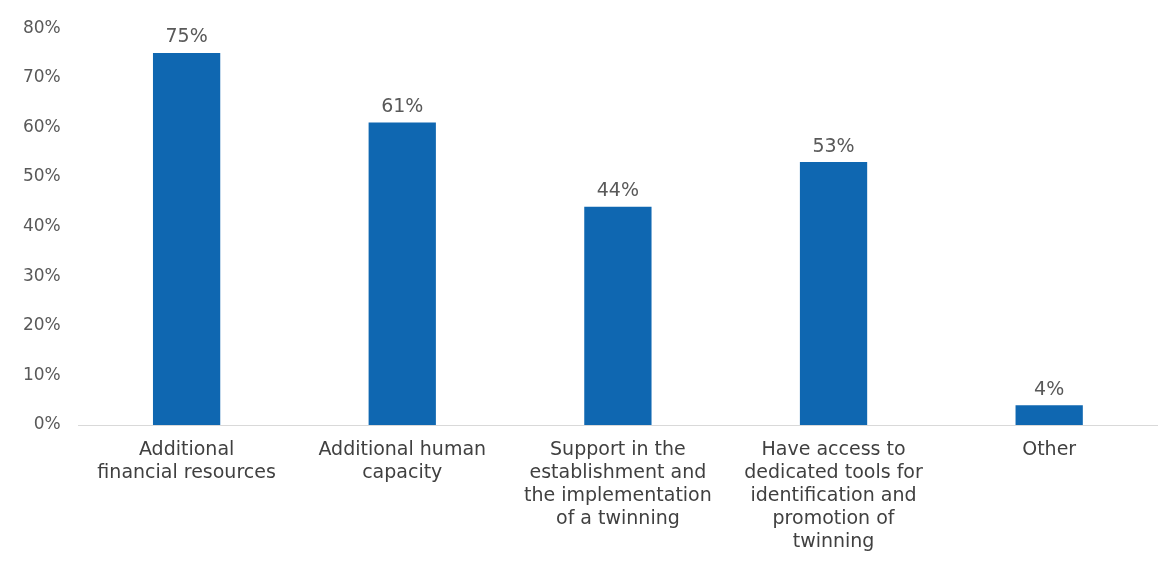  I want to click on y-tick-label: 80%, so click(41, 26).